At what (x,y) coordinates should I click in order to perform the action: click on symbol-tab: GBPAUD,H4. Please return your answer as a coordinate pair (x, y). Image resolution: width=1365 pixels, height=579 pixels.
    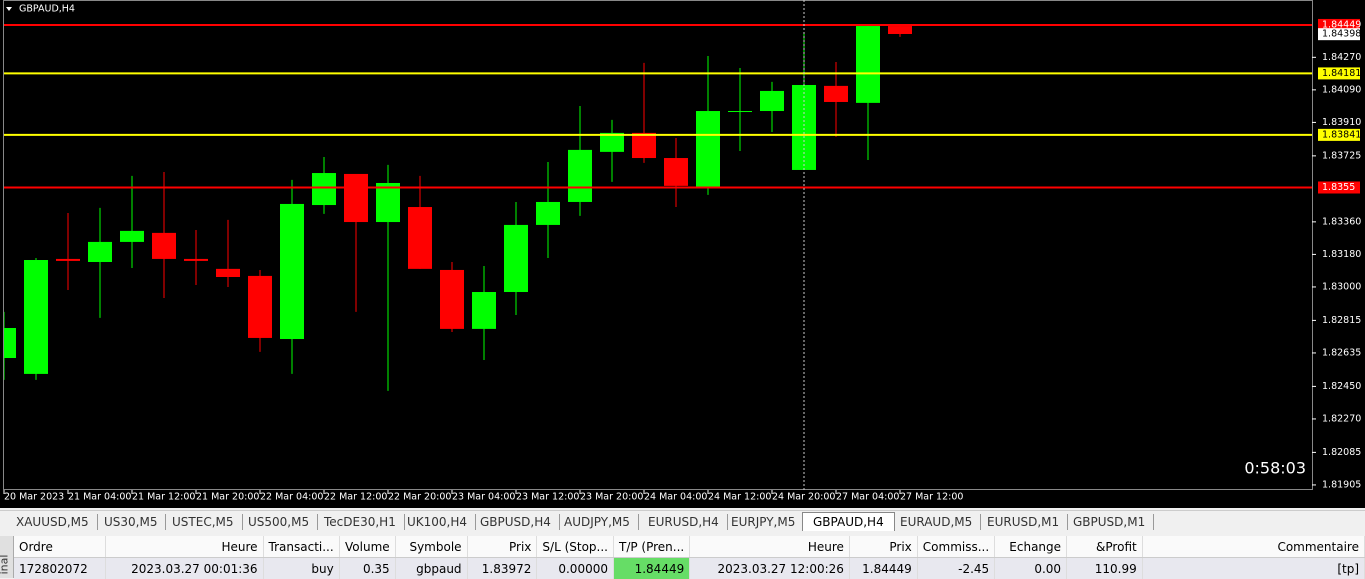
    Looking at the image, I should click on (848, 521).